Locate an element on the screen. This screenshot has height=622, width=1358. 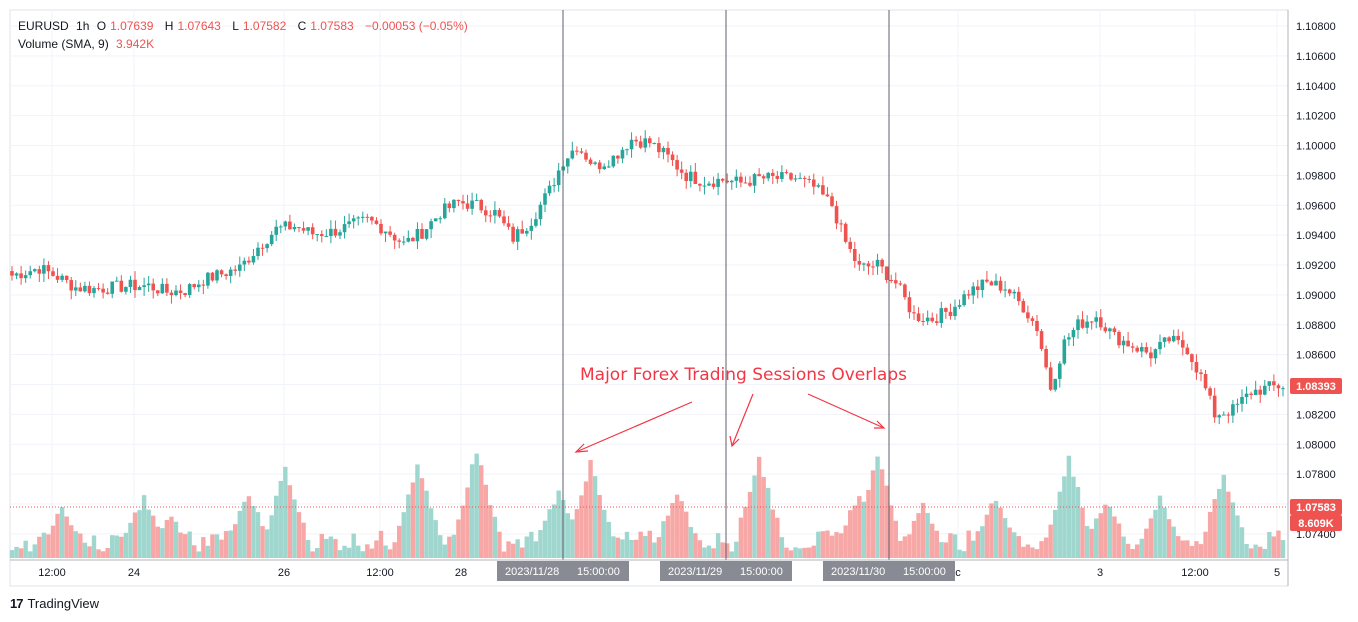
interval: 1h is located at coordinates (83, 26).